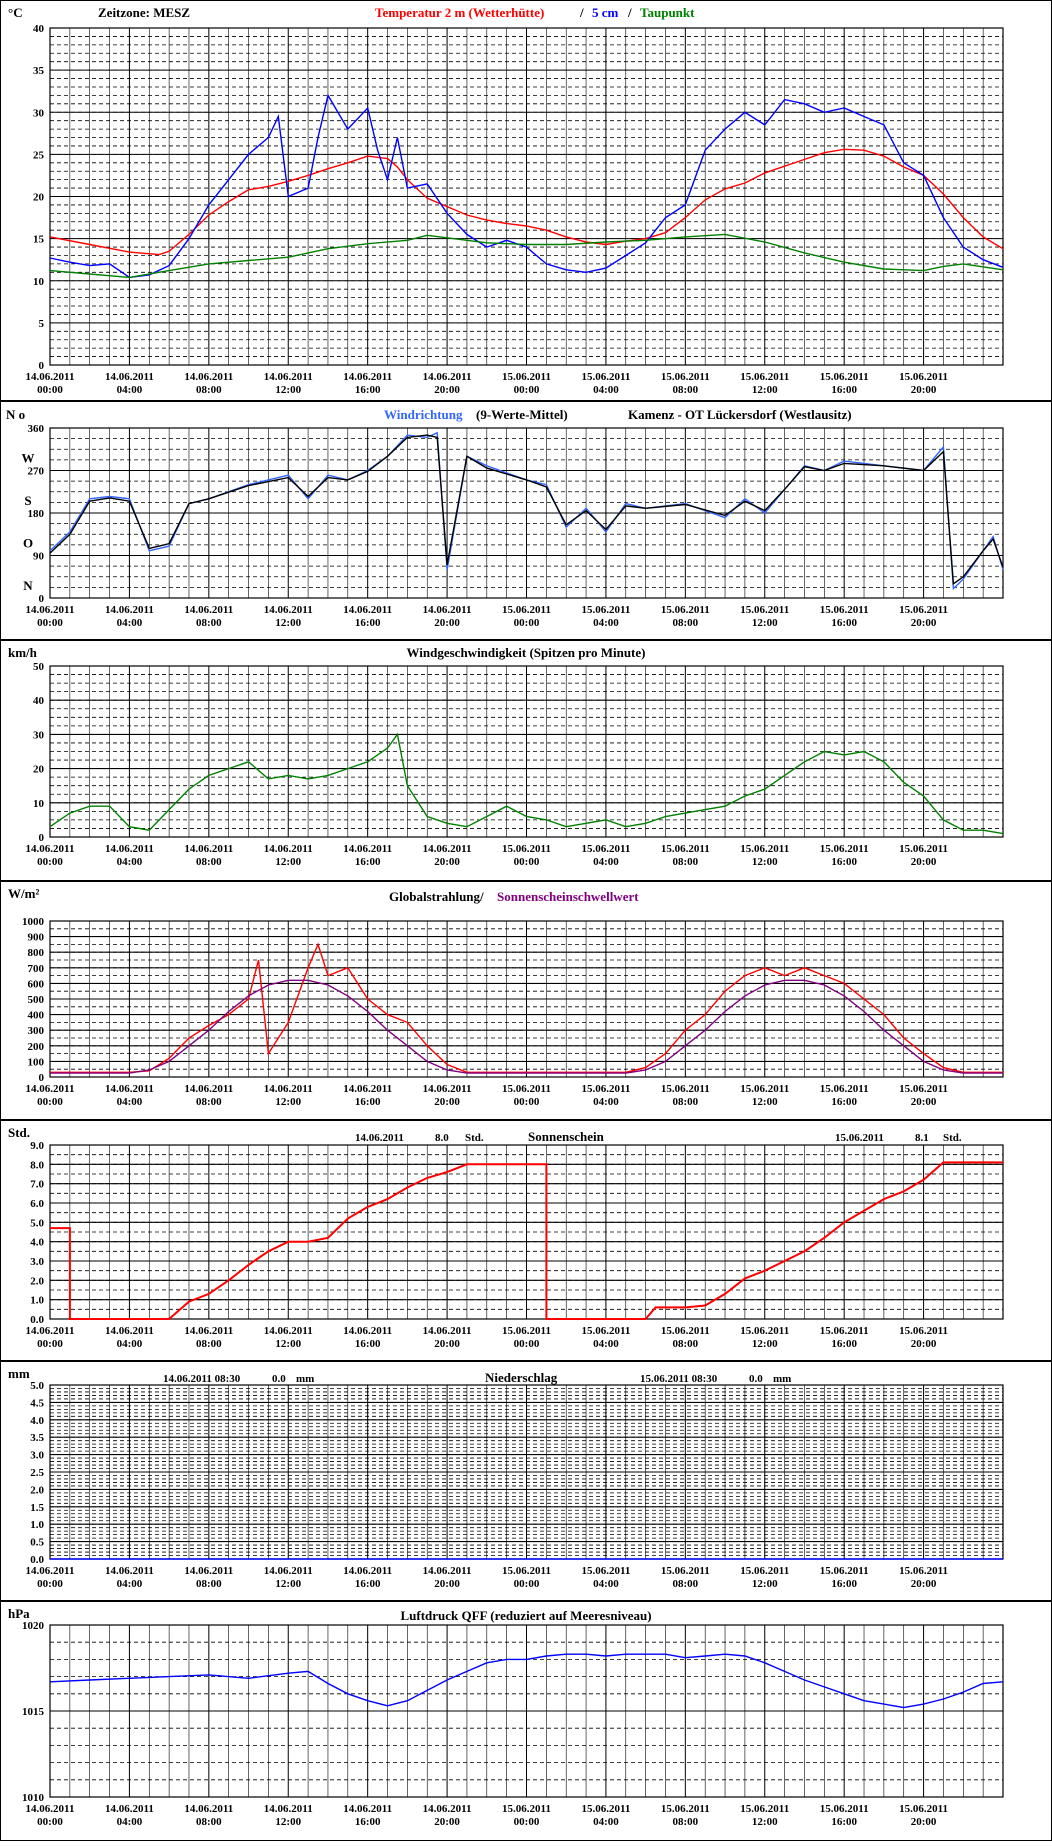 The height and width of the screenshot is (1846, 1052). Describe the element at coordinates (782, 1379) in the screenshot. I see `day2-unit: mm` at that location.